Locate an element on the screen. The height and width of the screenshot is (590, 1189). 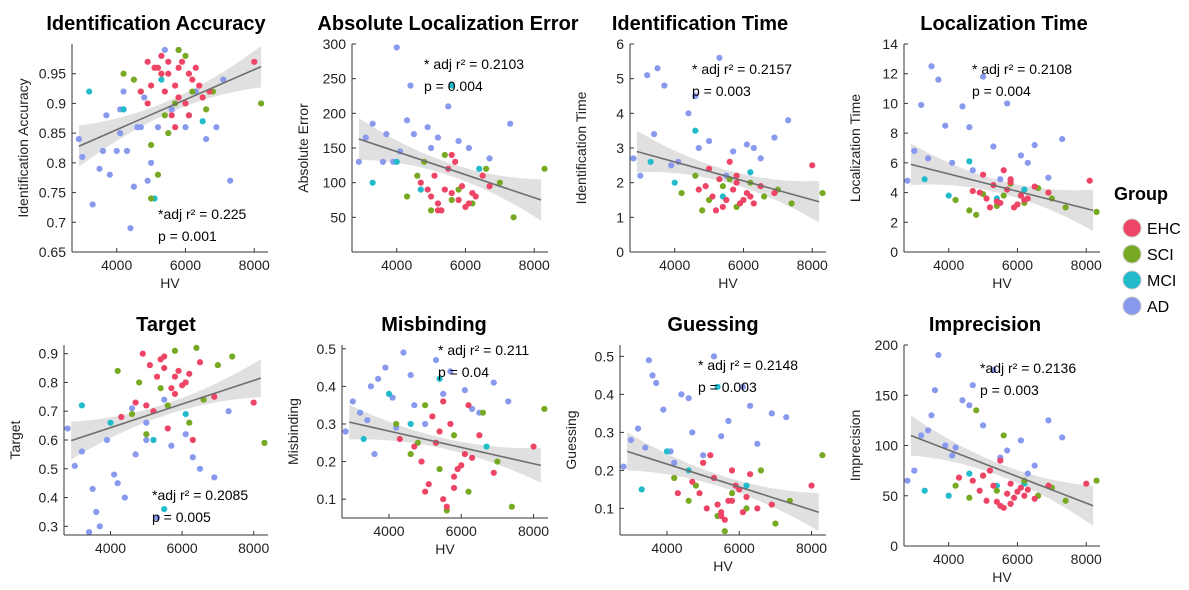
x-axis-label: HV is located at coordinates (1002, 283).